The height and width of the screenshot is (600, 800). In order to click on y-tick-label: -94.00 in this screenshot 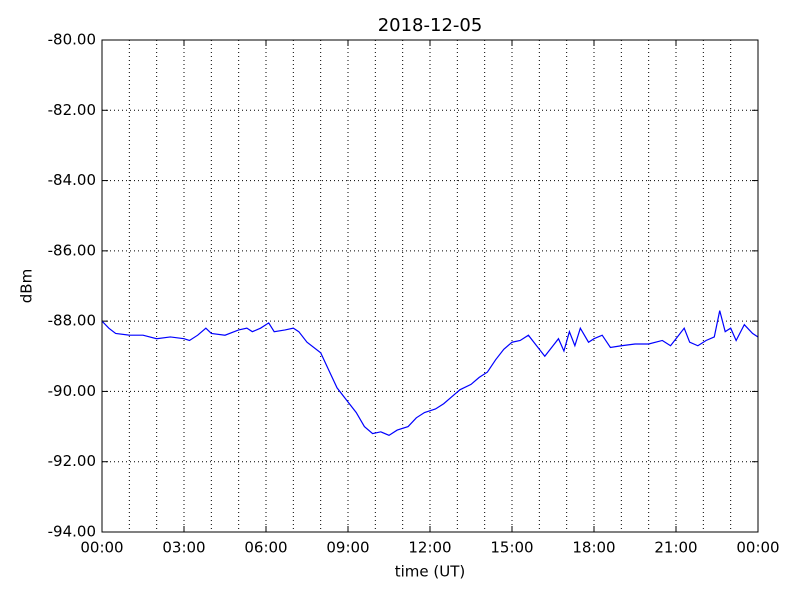, I will do `click(72, 532)`.